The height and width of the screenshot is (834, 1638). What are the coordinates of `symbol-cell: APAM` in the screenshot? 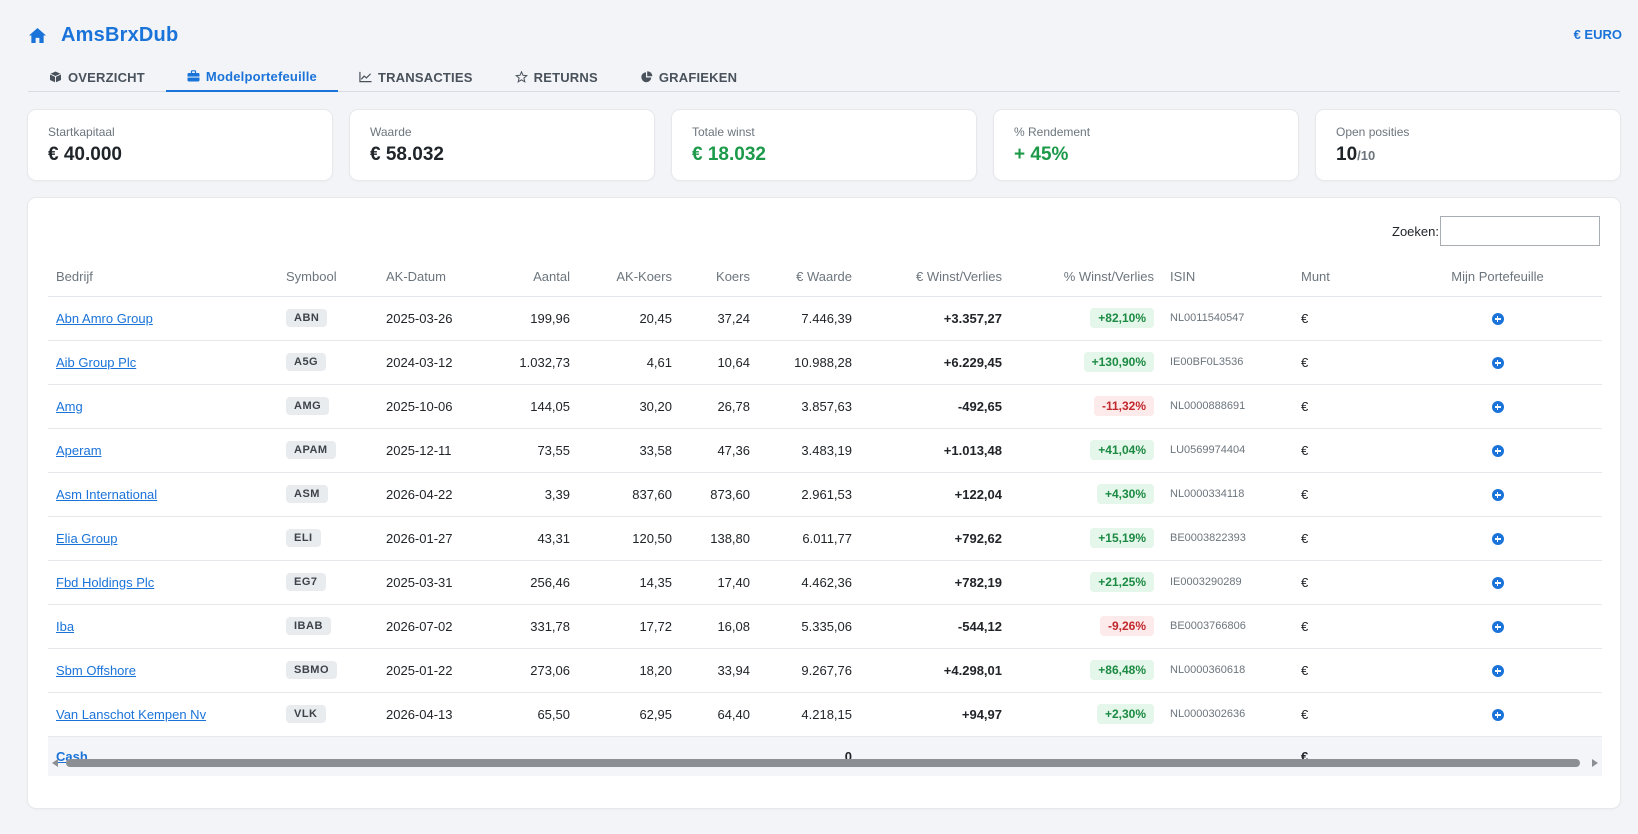 It's located at (328, 450).